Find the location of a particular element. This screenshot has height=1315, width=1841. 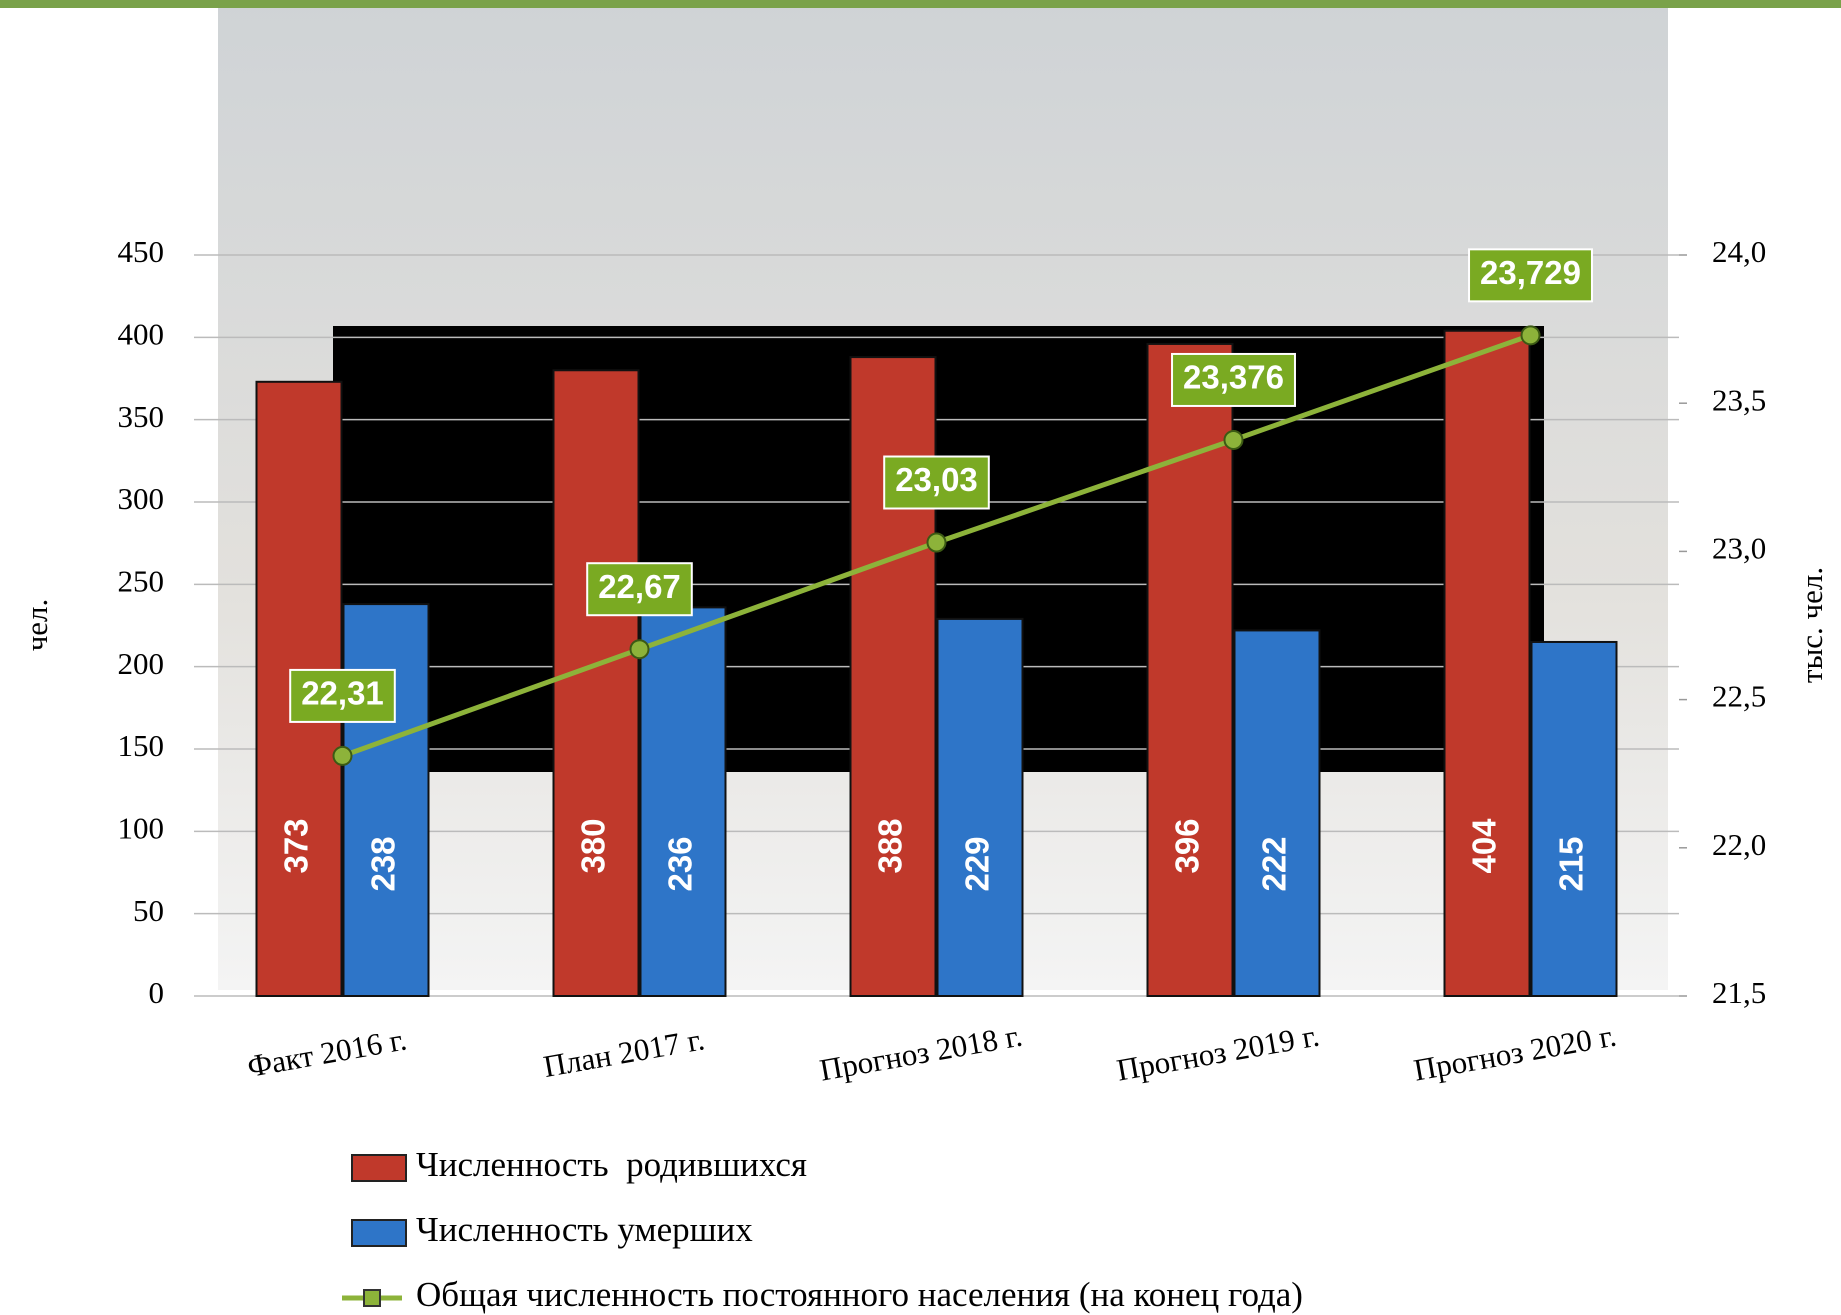

y2-tick-label: 21,5 is located at coordinates (1739, 992).